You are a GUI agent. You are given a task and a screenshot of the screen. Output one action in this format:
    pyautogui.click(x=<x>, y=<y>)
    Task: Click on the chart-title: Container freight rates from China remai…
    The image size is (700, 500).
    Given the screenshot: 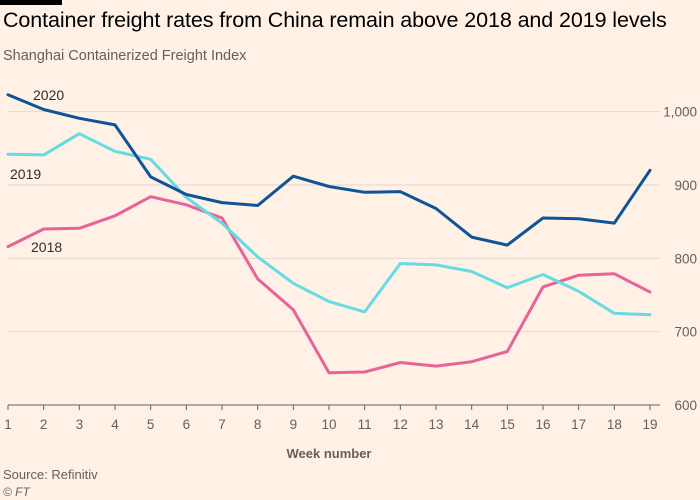 What is the action you would take?
    pyautogui.click(x=335, y=20)
    